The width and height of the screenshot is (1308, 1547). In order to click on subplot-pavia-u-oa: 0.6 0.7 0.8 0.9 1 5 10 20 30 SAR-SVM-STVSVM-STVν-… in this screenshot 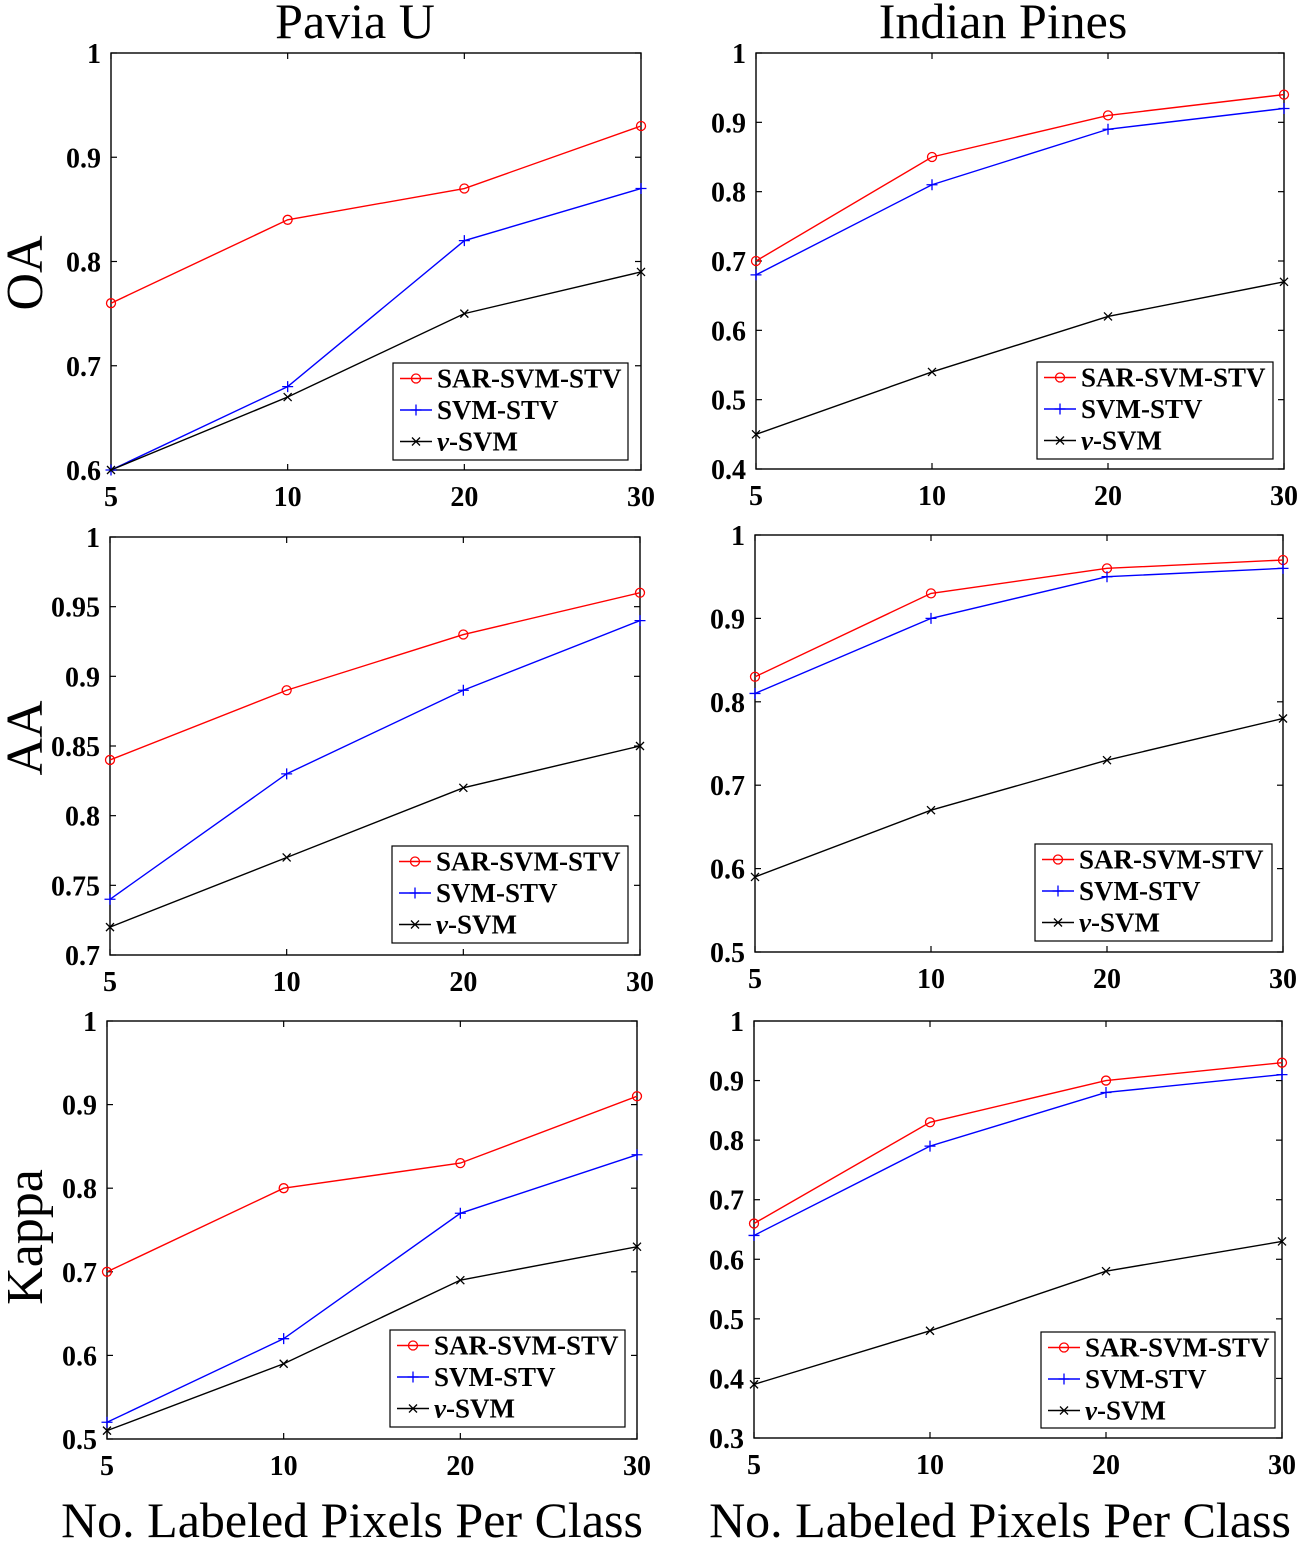, I will do `click(360, 276)`.